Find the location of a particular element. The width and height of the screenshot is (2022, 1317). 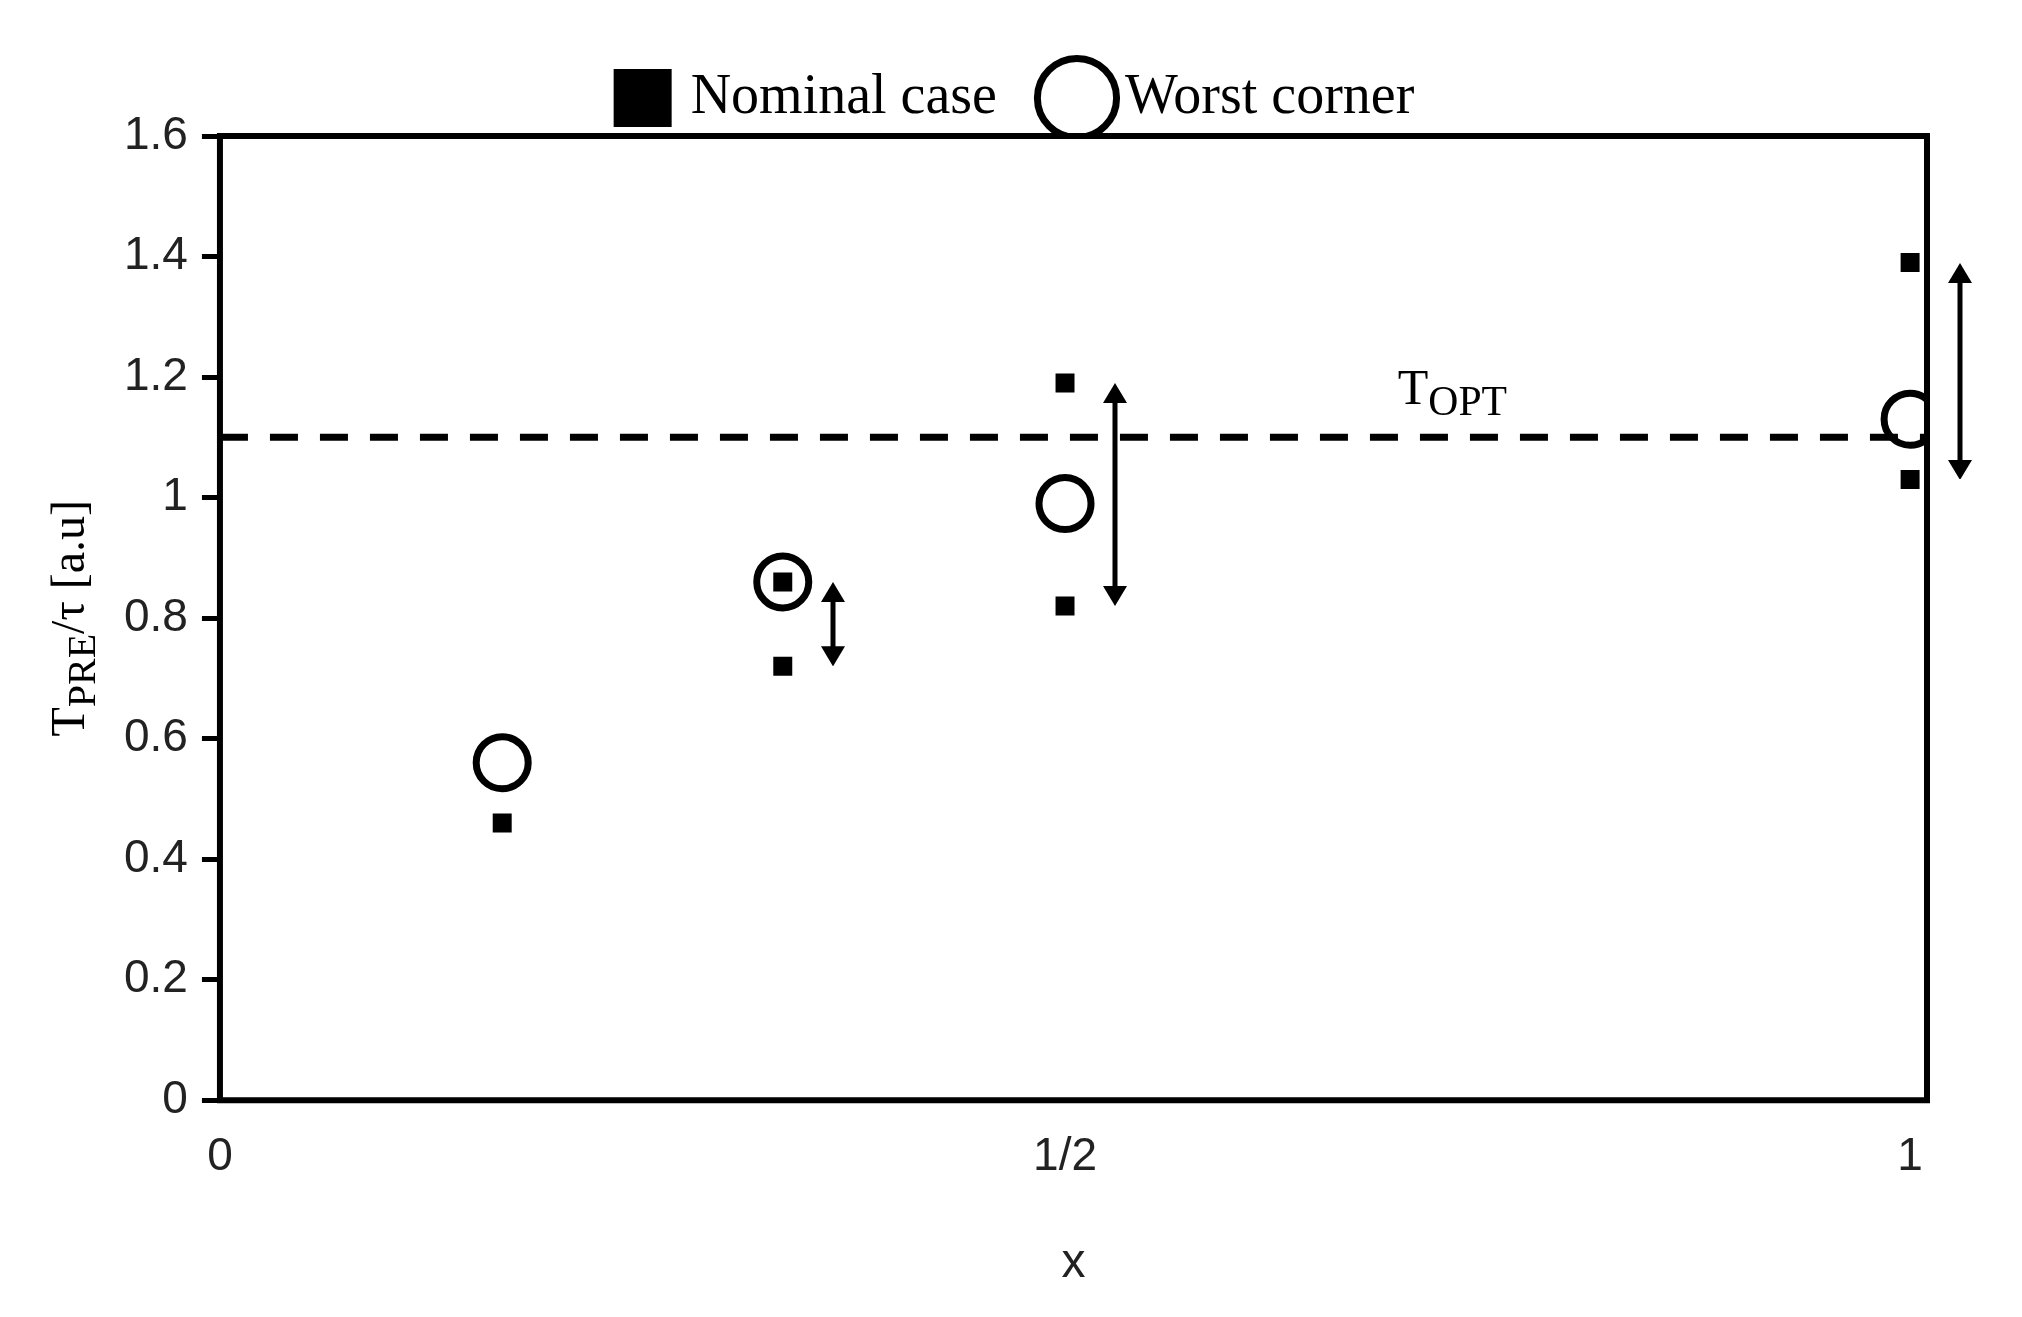

x-tick-label: 1/2 is located at coordinates (1065, 1154).